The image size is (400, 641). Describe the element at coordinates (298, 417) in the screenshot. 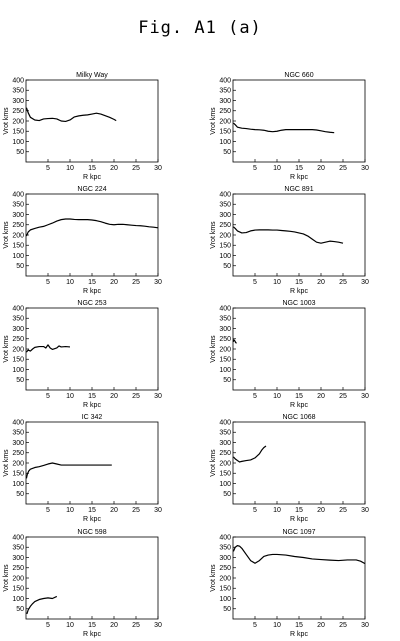

I see `chart-title: NGC 1068` at that location.